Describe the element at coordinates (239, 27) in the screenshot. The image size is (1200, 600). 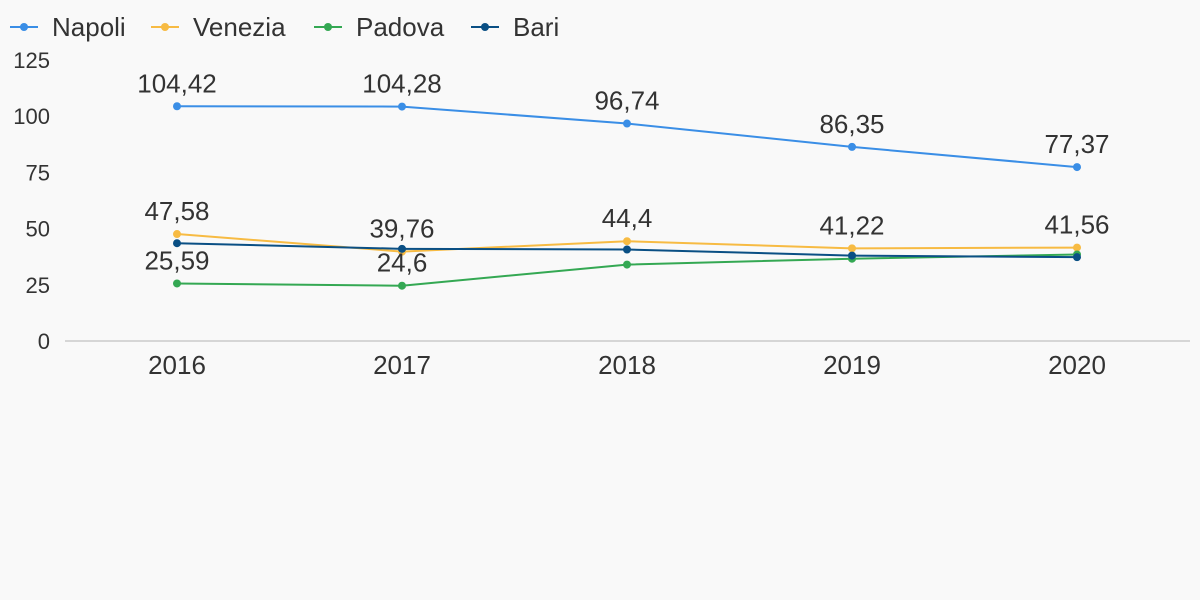
I see `legend-label-venezia: Venezia` at that location.